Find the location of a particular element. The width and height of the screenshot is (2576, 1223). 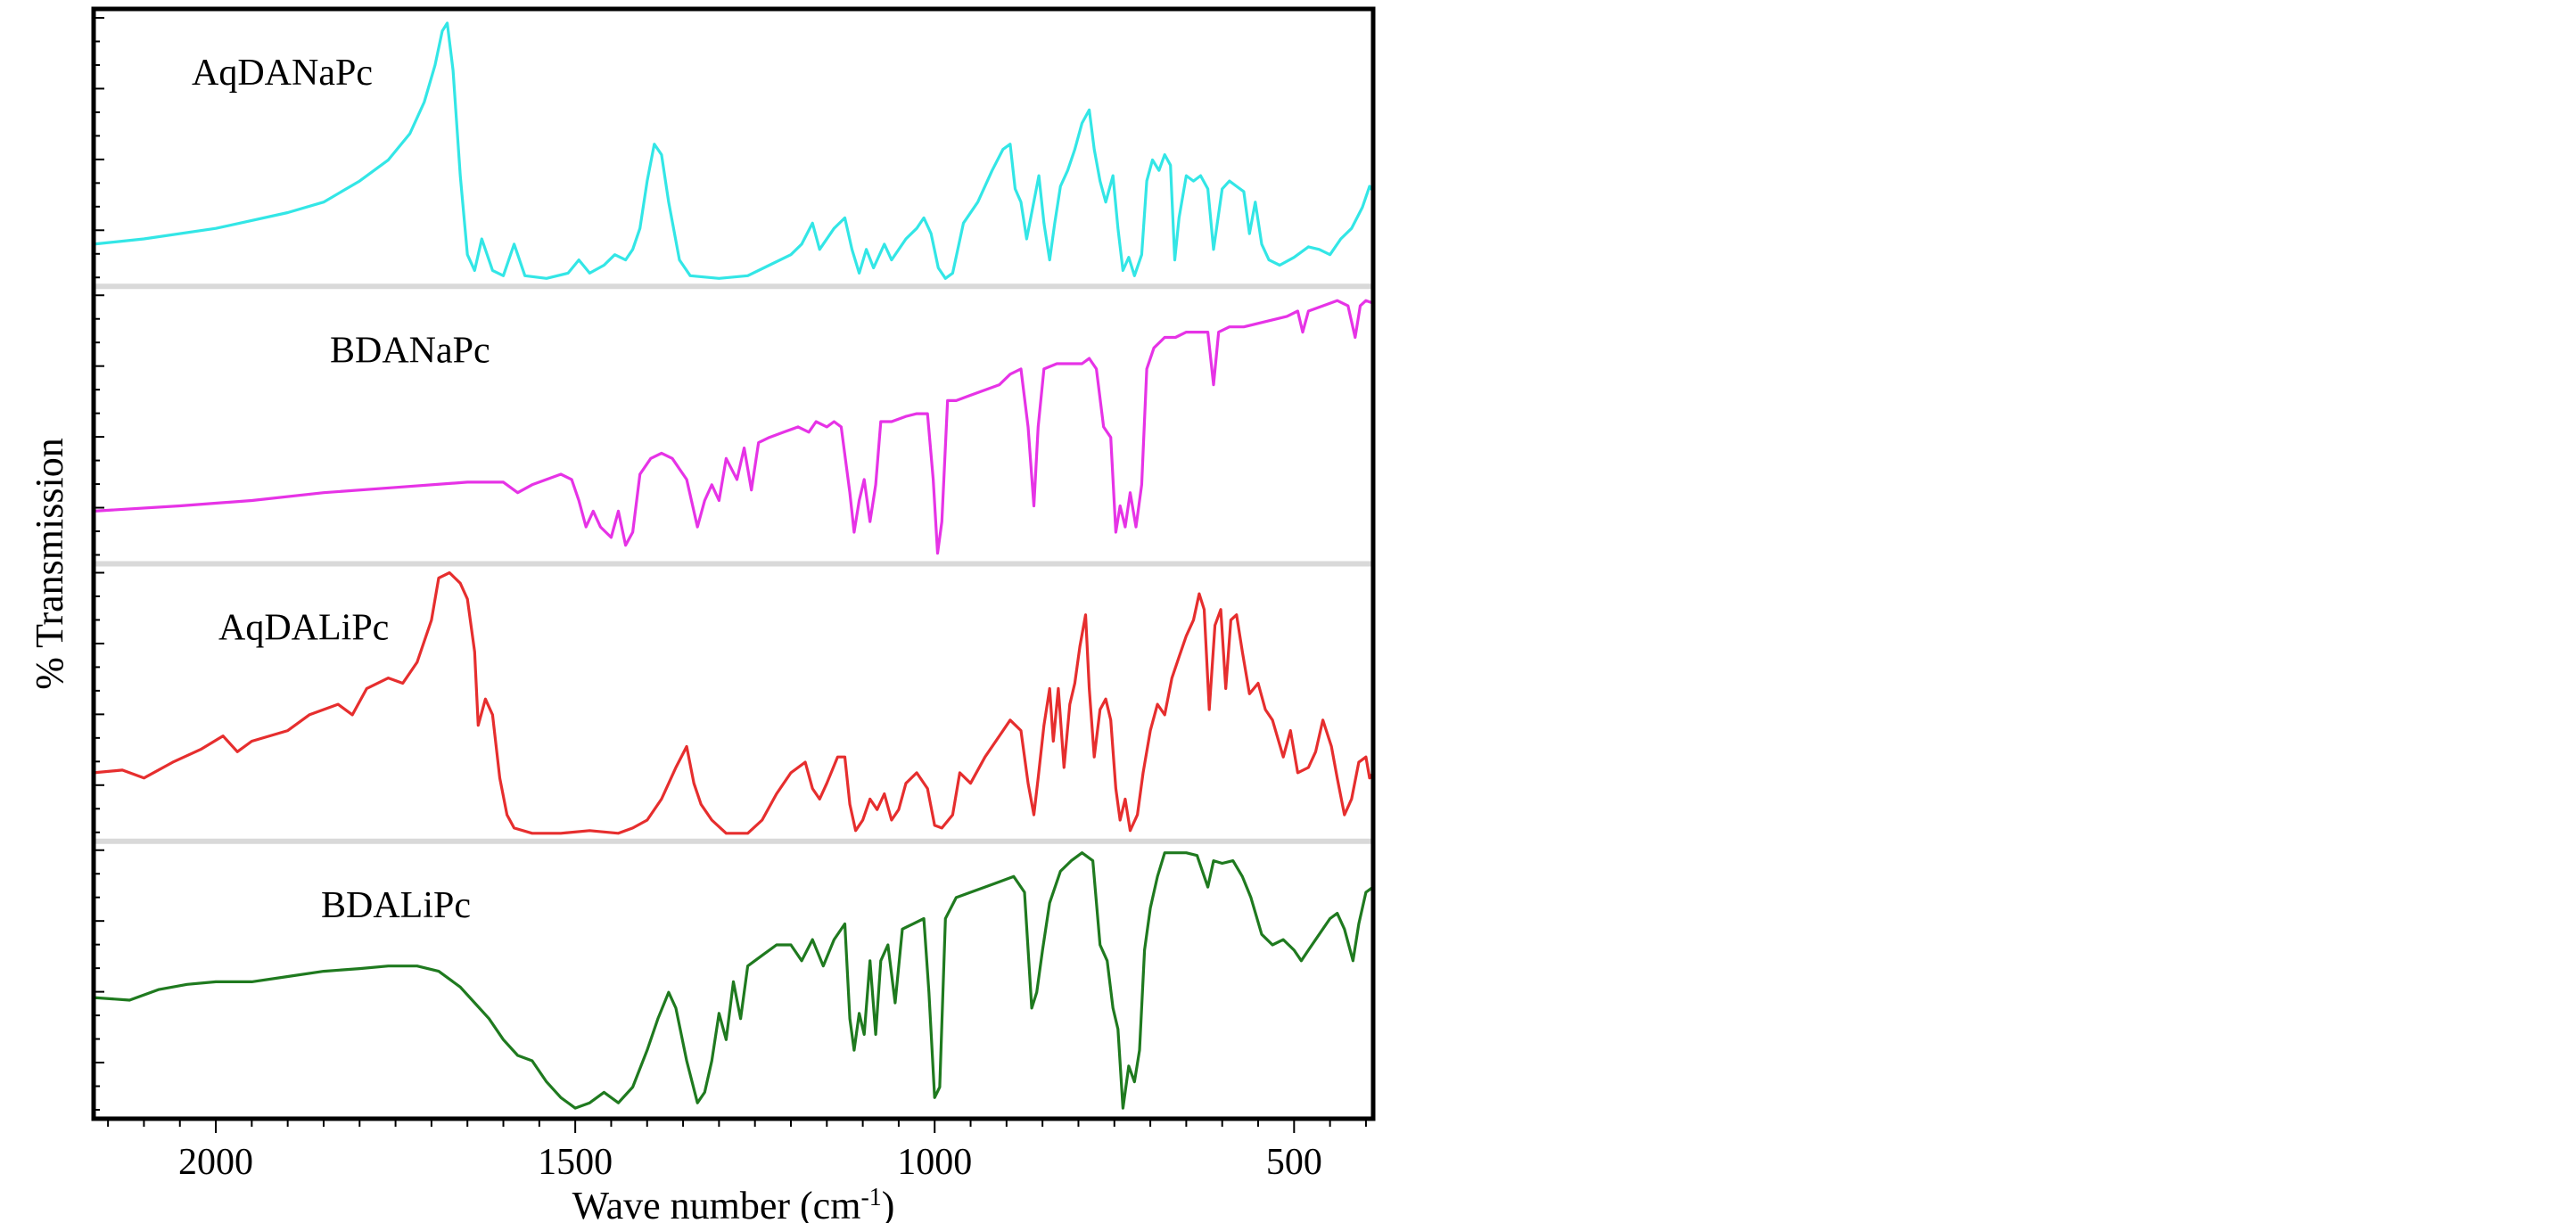

series-label-BDANaPc: BDANaPc is located at coordinates (410, 351).